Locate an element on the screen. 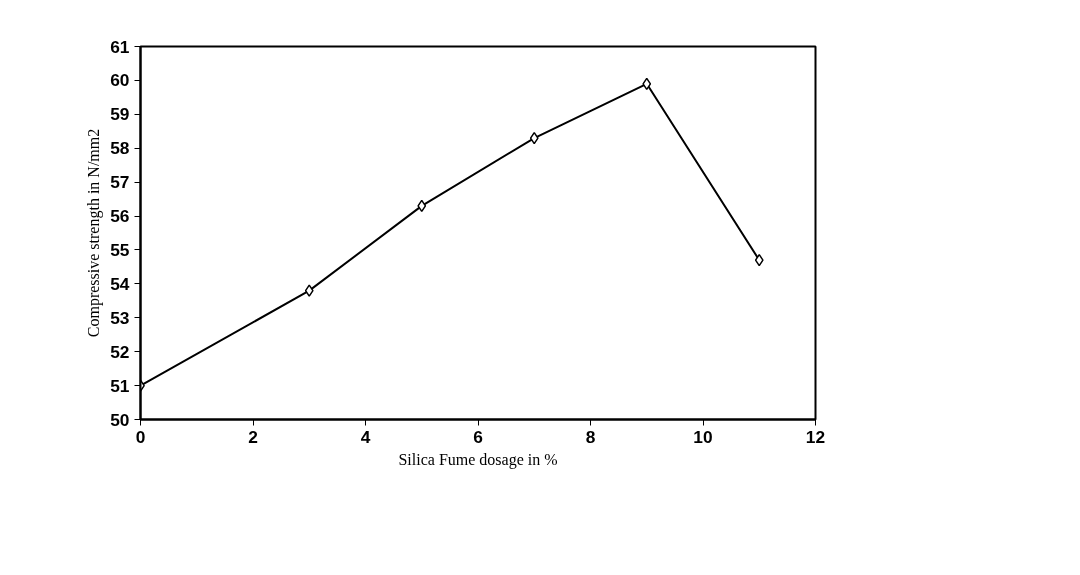 This screenshot has height=575, width=1080. y-tick-label: 56 is located at coordinates (120, 216).